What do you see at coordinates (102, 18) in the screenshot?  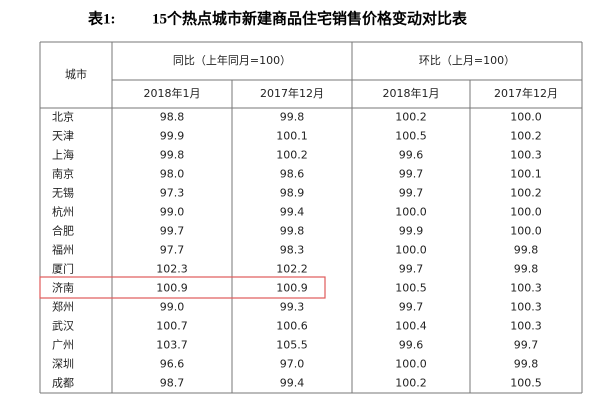 I see `title-label: 表1:` at bounding box center [102, 18].